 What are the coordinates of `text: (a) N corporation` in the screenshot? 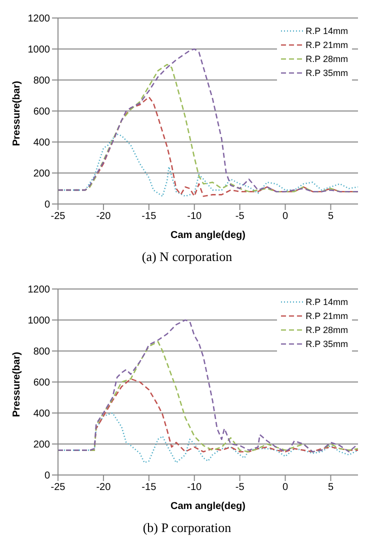 It's located at (187, 257).